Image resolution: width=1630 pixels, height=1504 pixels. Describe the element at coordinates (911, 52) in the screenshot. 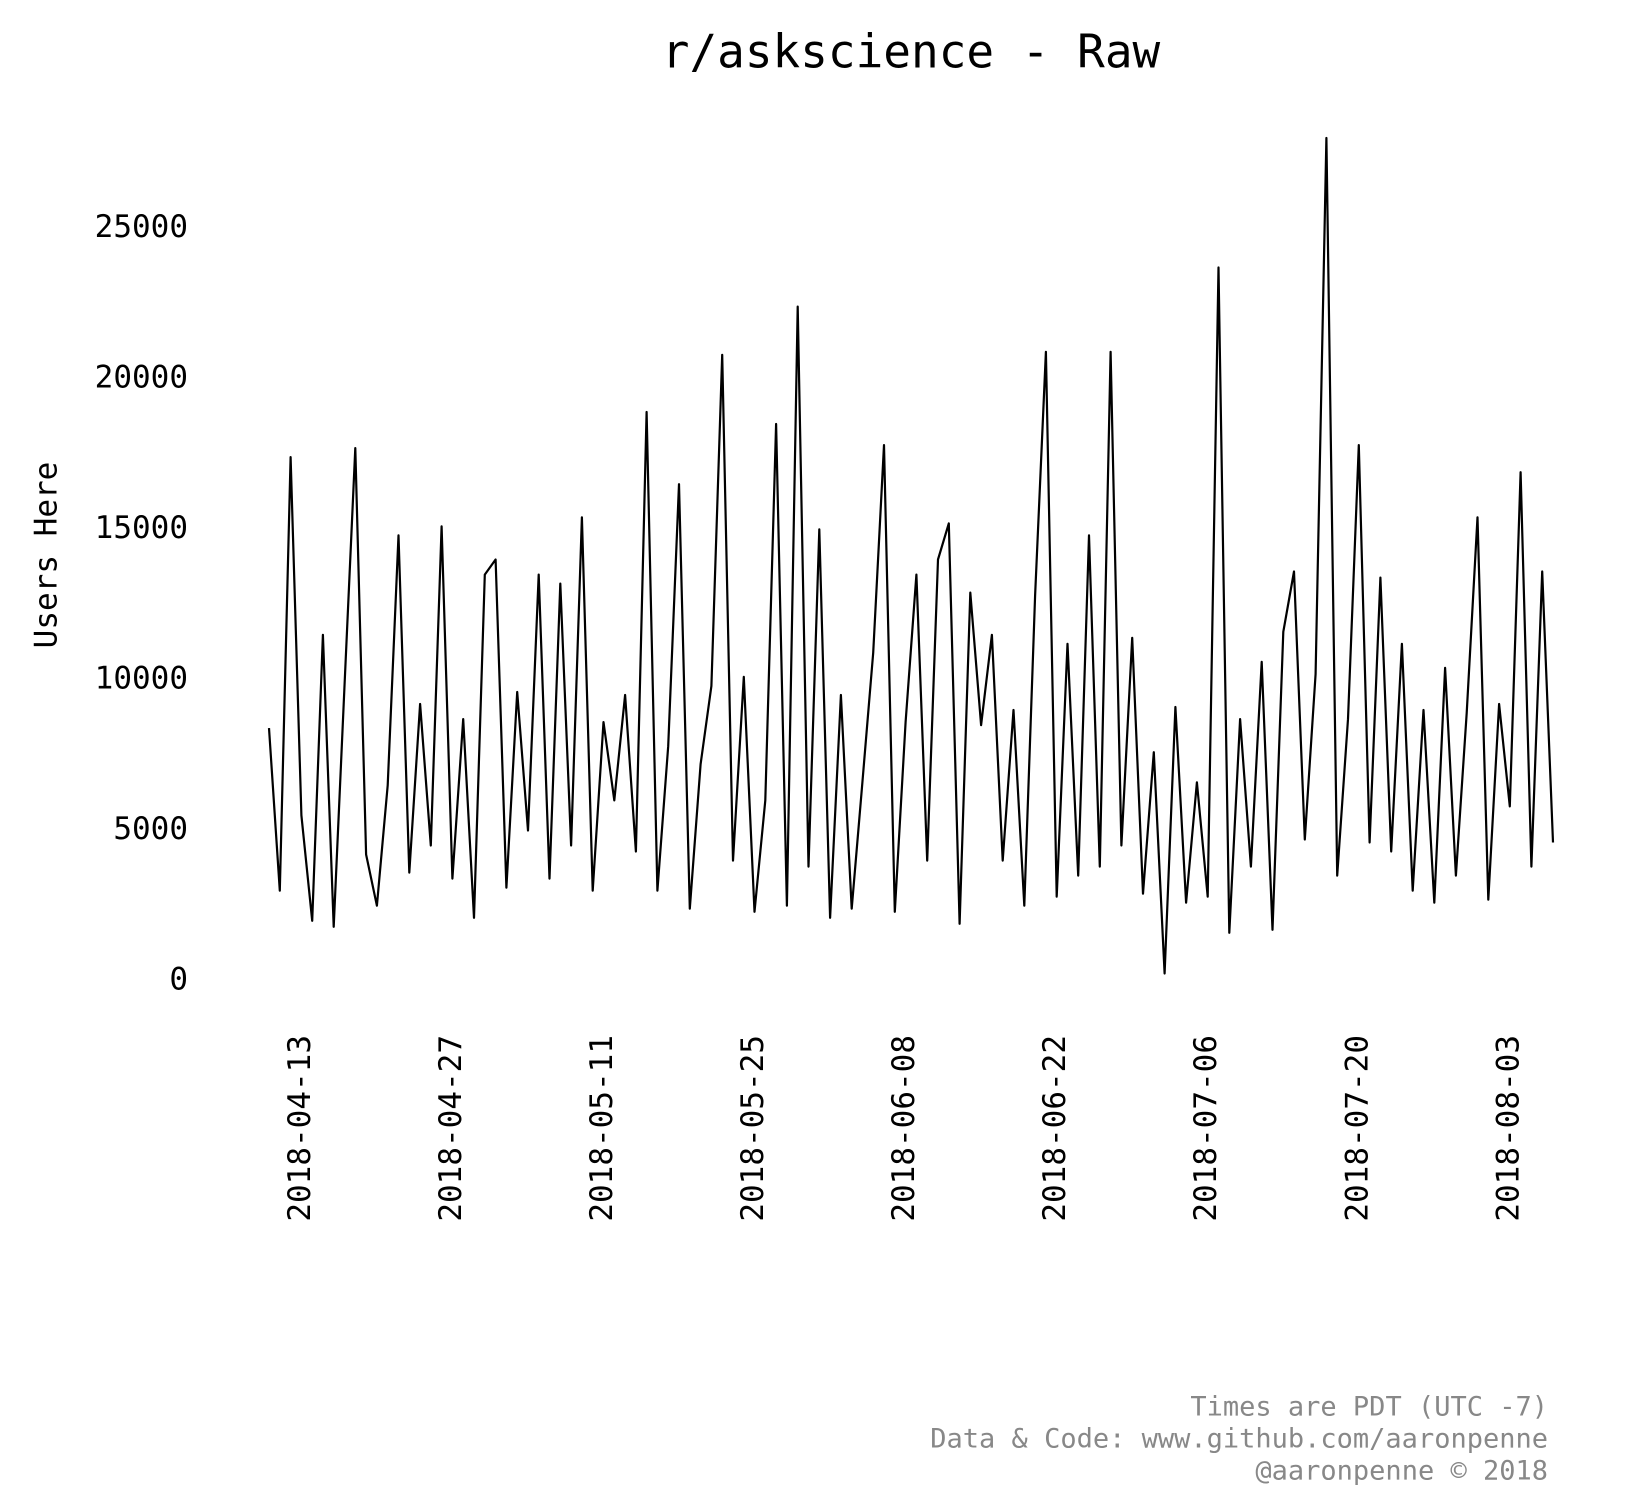

I see `chart-title: r/askscience - Raw` at that location.